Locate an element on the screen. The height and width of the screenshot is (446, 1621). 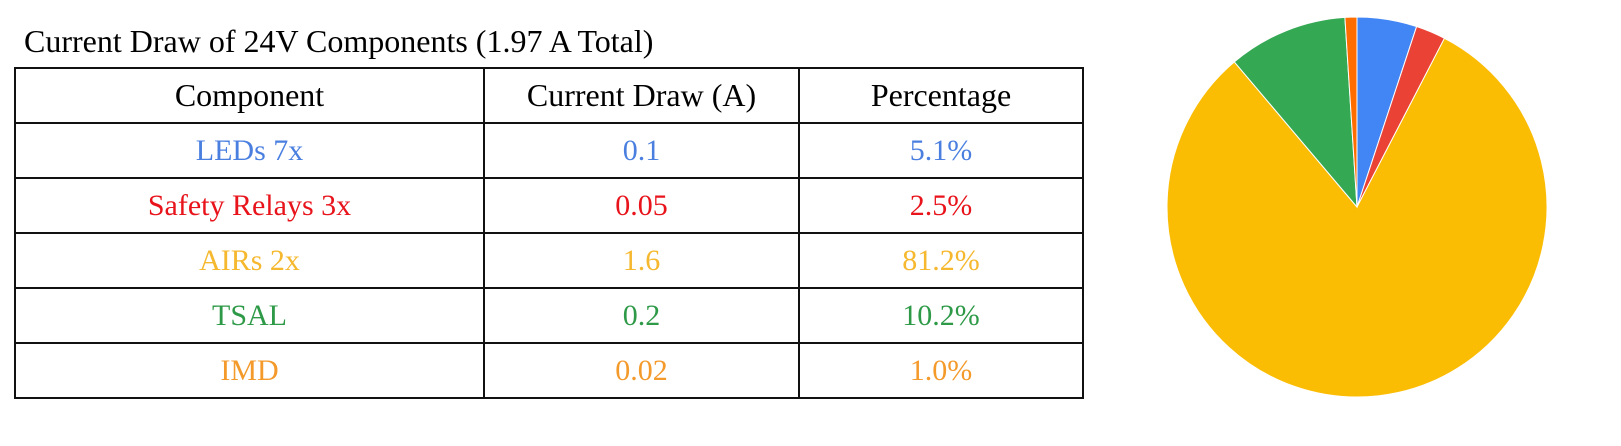
table-row: AIRs 2x 1.6 81.2% is located at coordinates (549, 260).